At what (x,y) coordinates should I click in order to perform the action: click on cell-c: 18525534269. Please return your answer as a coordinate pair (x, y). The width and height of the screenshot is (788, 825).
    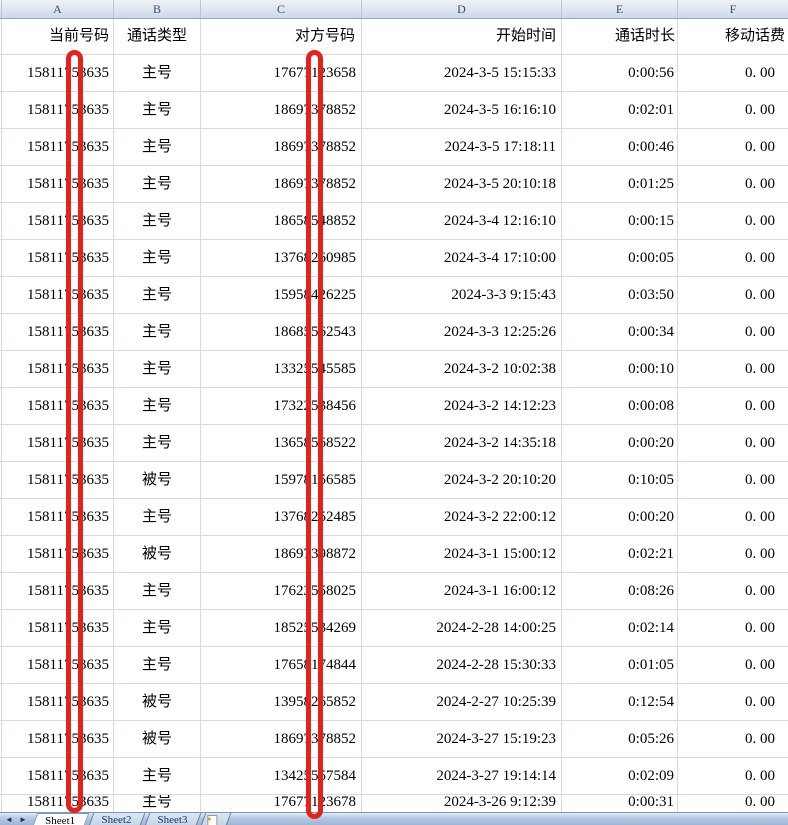
    Looking at the image, I should click on (281, 628).